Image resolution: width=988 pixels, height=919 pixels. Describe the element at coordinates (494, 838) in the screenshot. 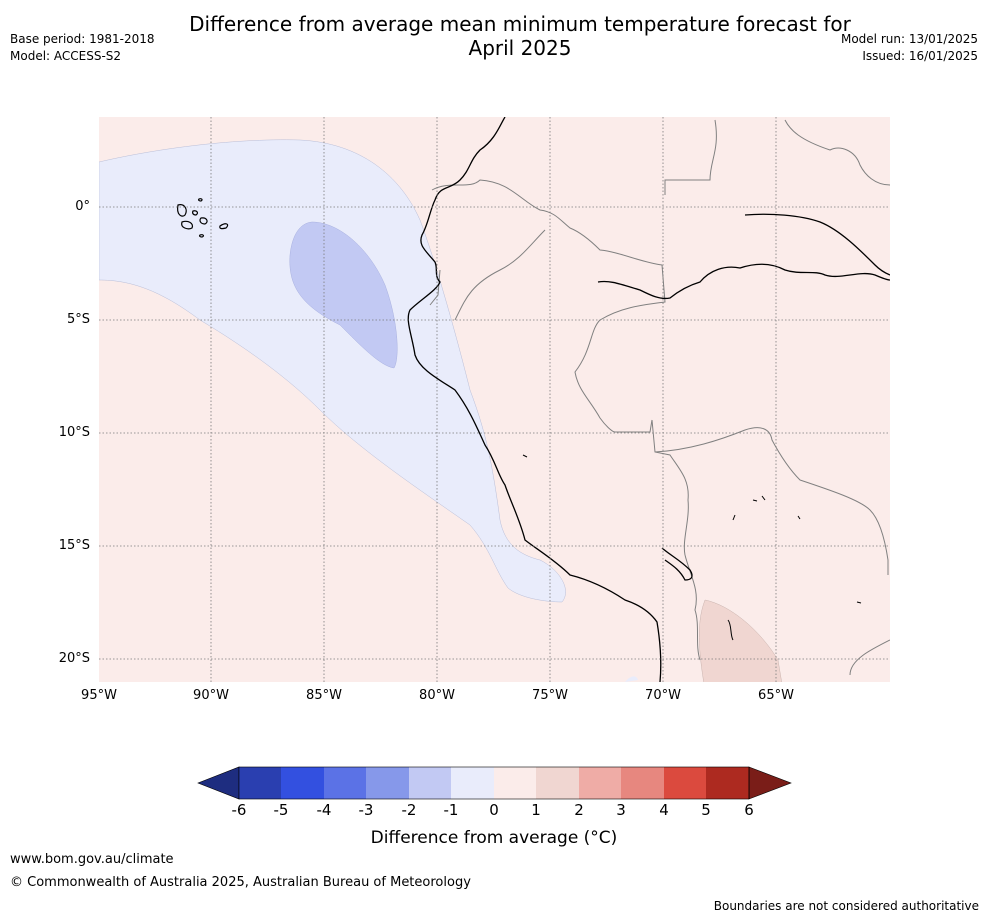

I see `colorbar-title: Difference from average (°C)` at that location.